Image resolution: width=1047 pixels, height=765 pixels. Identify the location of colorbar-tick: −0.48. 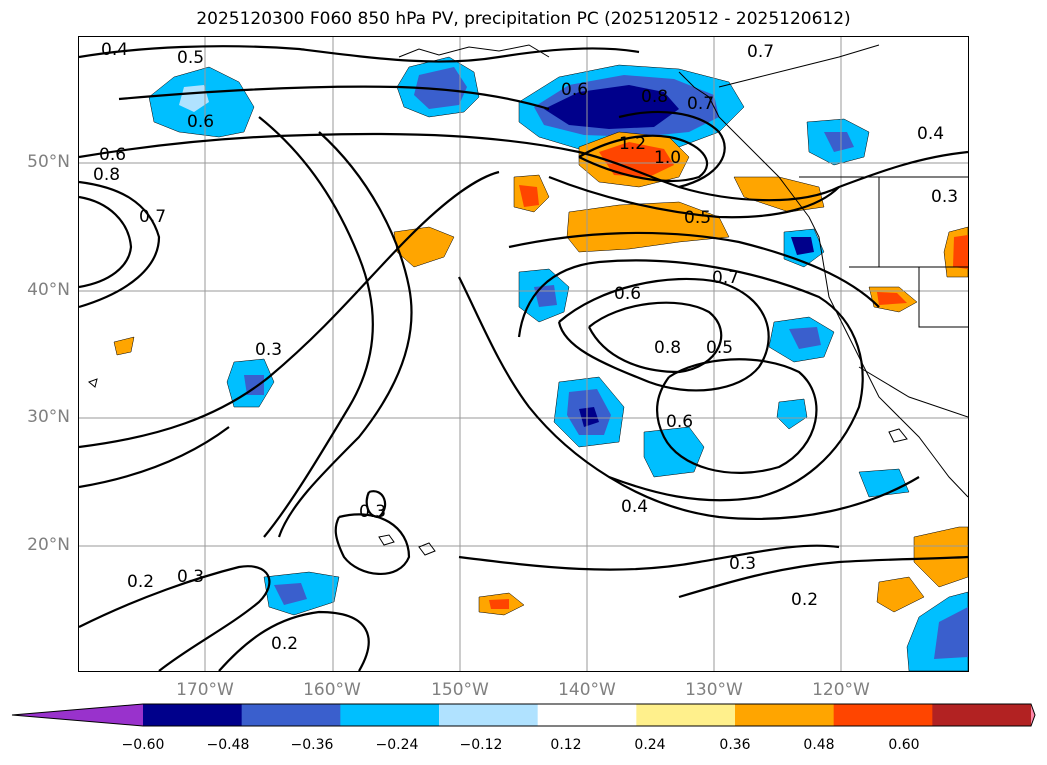
(228, 745).